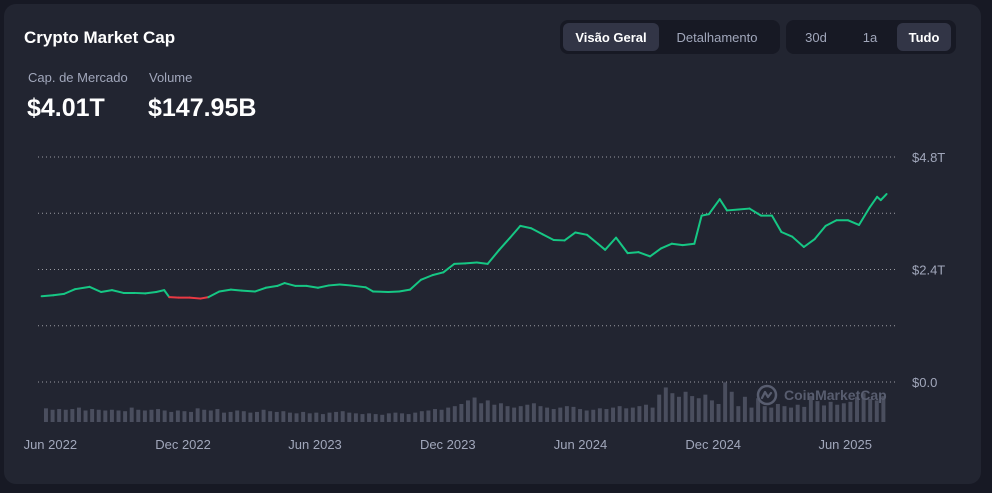  I want to click on coinmarketcap-watermark: CoinMarketCap, so click(821, 395).